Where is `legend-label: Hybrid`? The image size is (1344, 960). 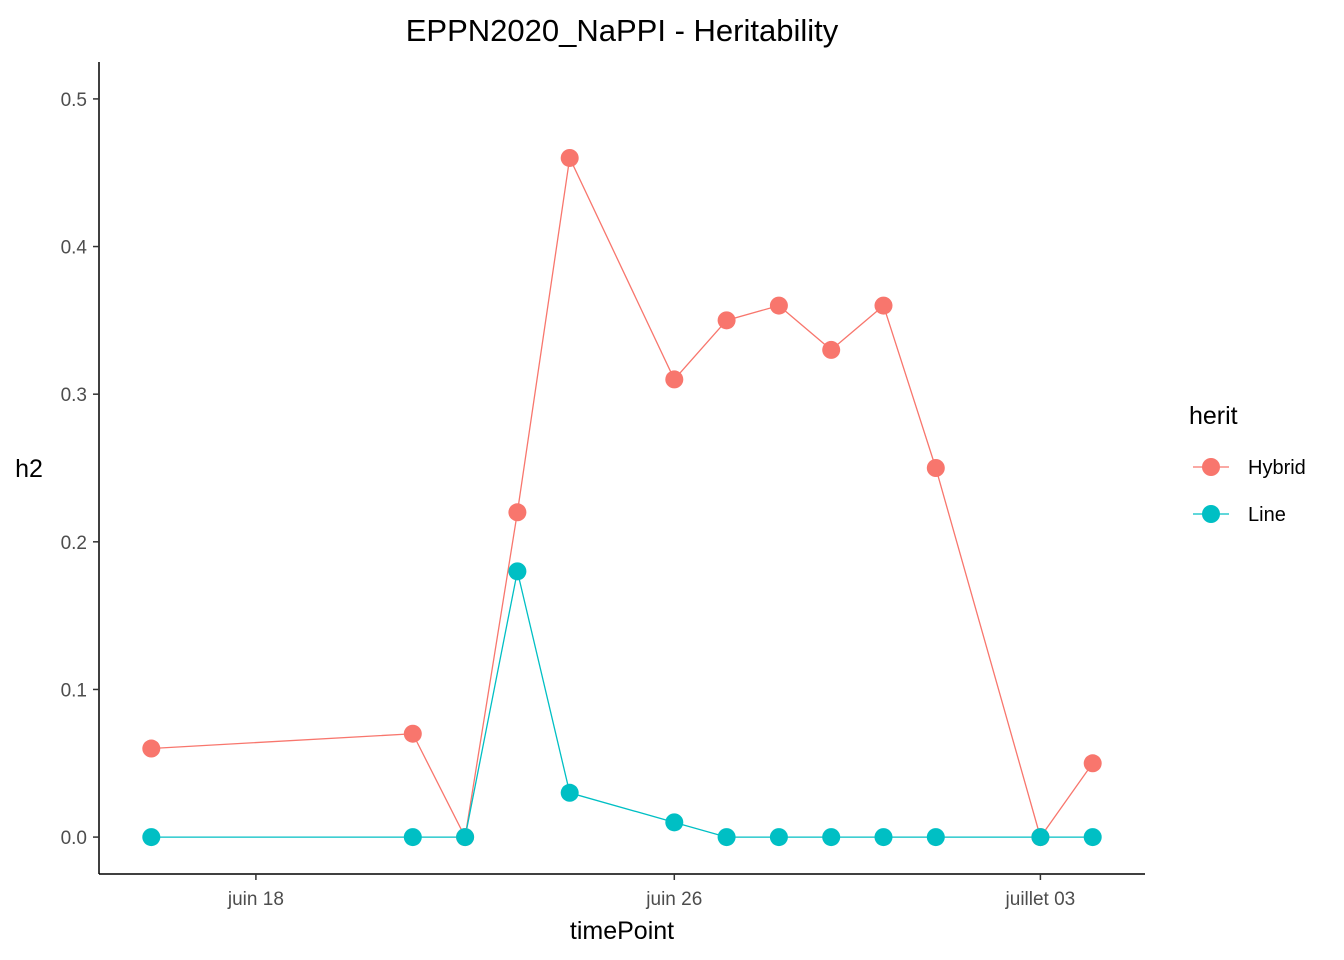
legend-label: Hybrid is located at coordinates (1277, 468).